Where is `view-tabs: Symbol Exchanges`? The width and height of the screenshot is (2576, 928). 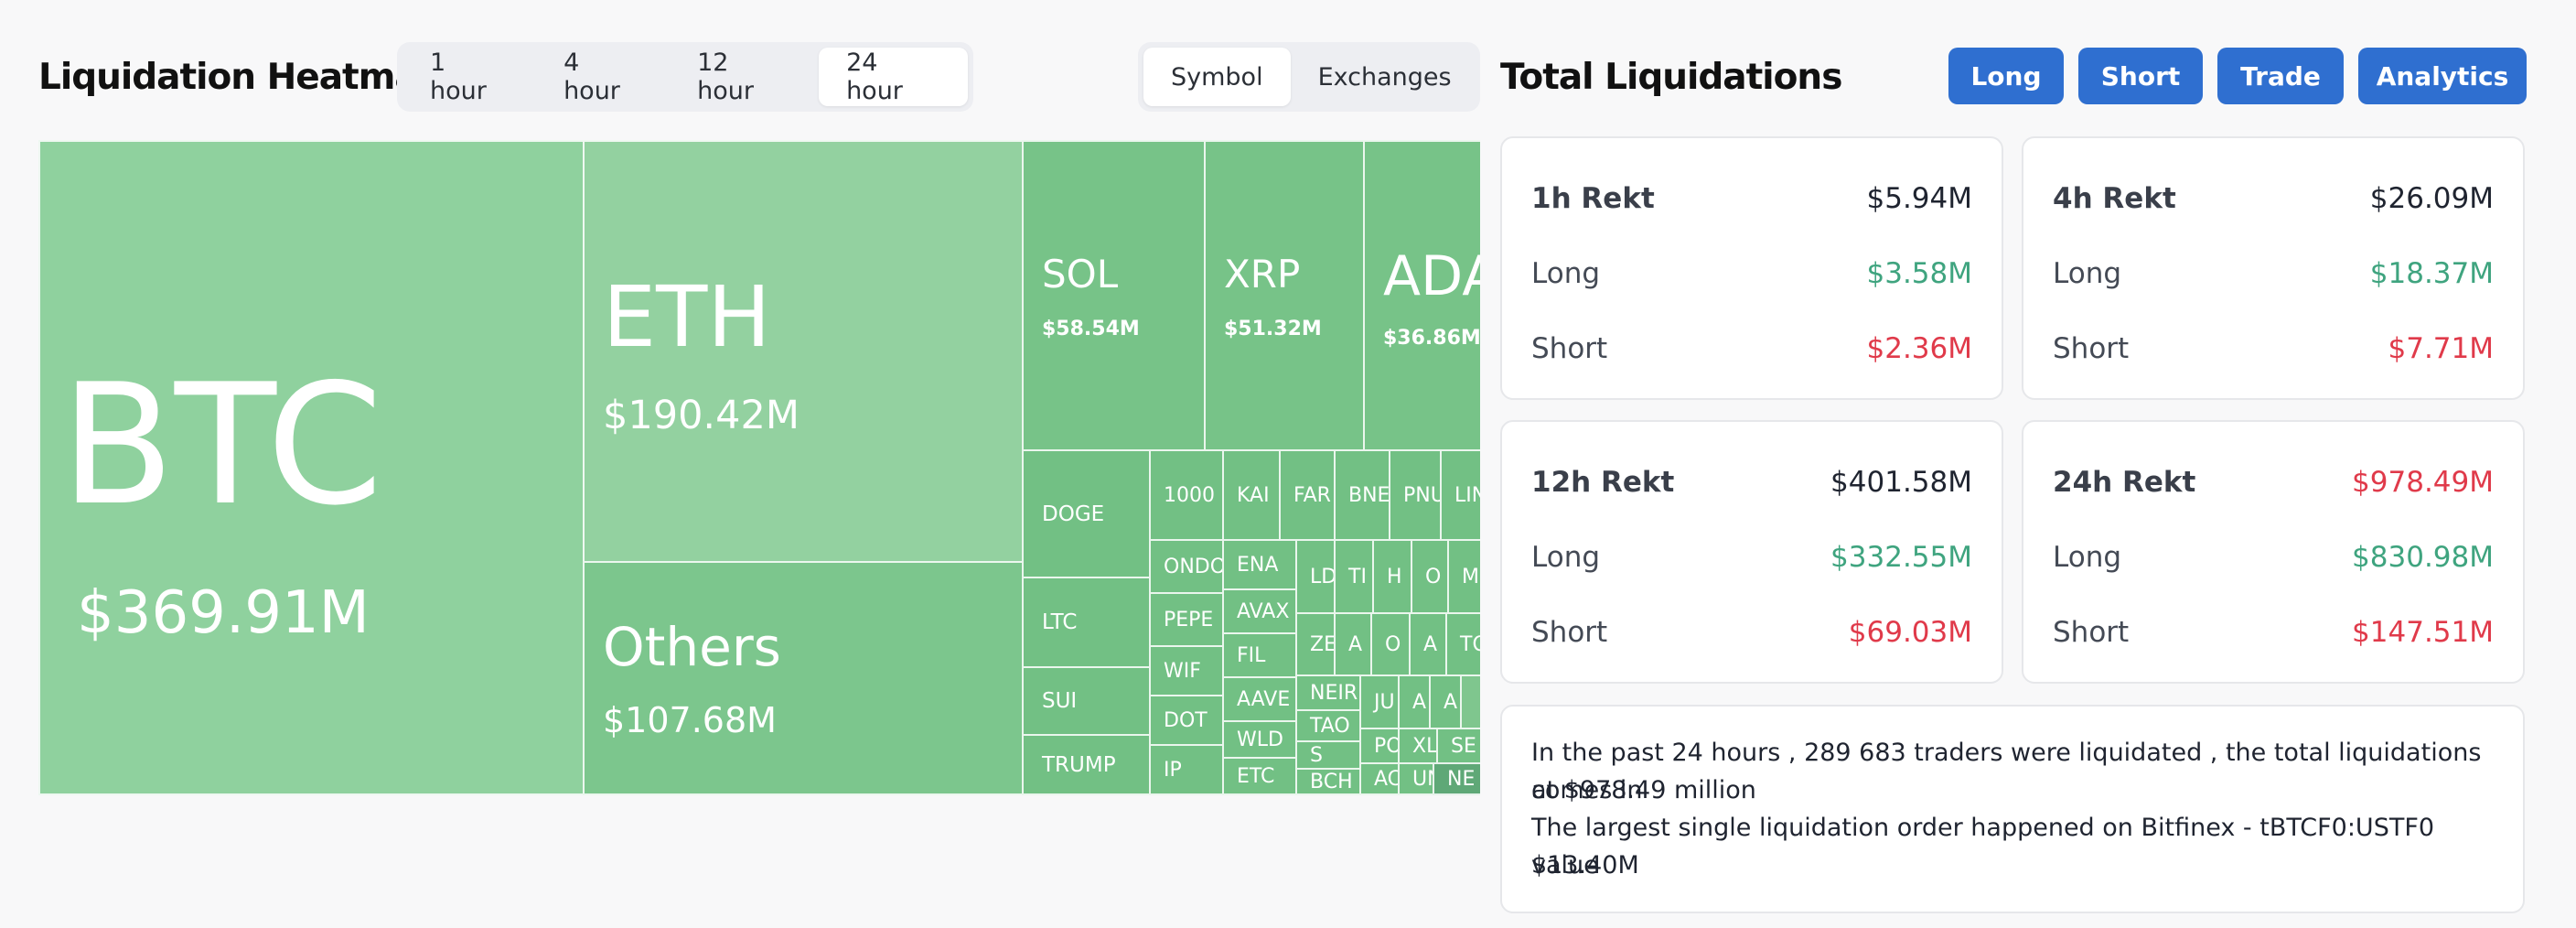 view-tabs: Symbol Exchanges is located at coordinates (1309, 77).